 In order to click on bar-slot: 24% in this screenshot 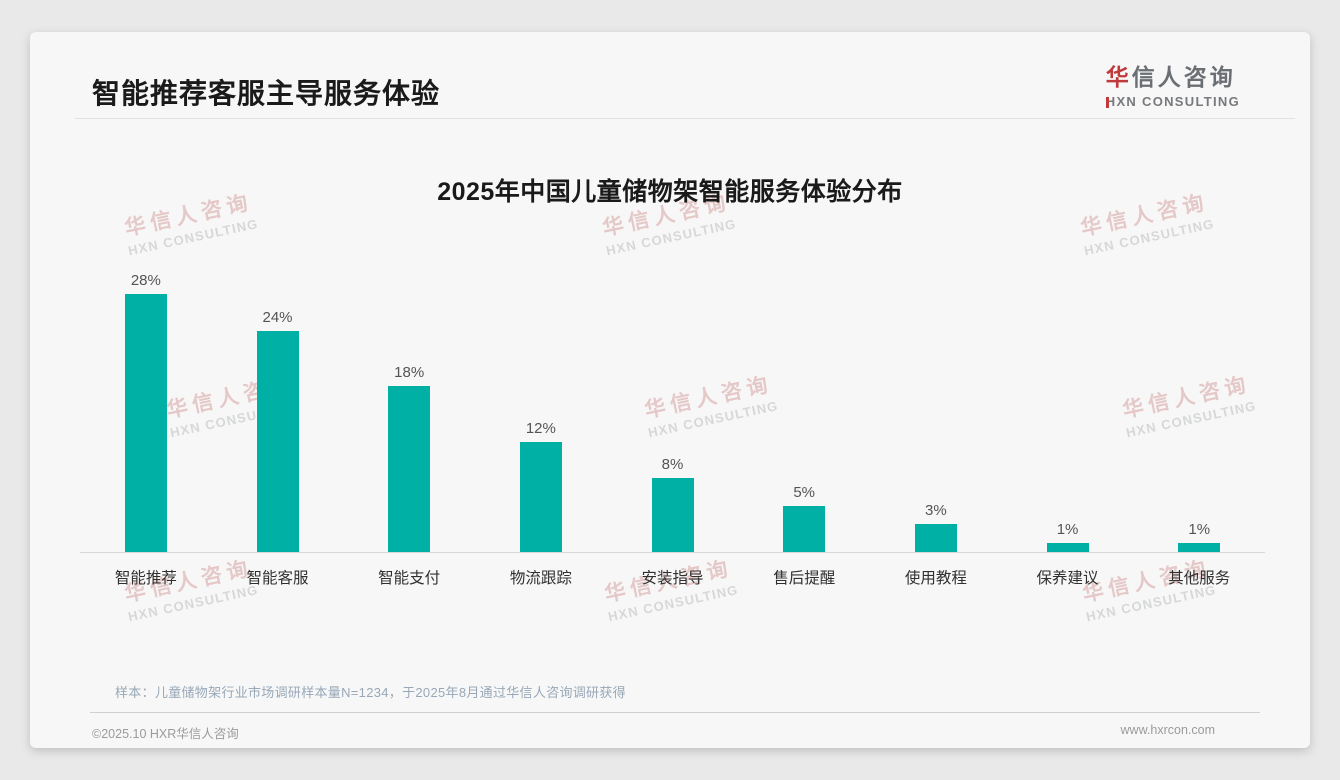, I will do `click(278, 412)`.